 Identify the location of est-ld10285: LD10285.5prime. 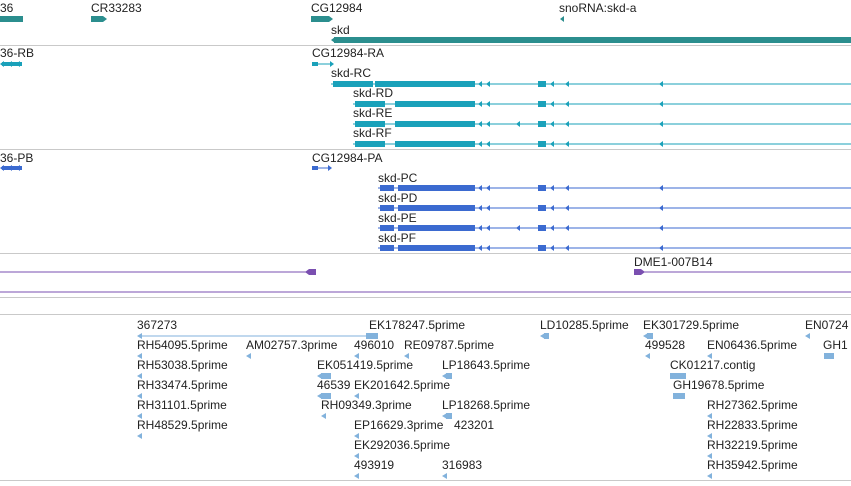
(584, 328).